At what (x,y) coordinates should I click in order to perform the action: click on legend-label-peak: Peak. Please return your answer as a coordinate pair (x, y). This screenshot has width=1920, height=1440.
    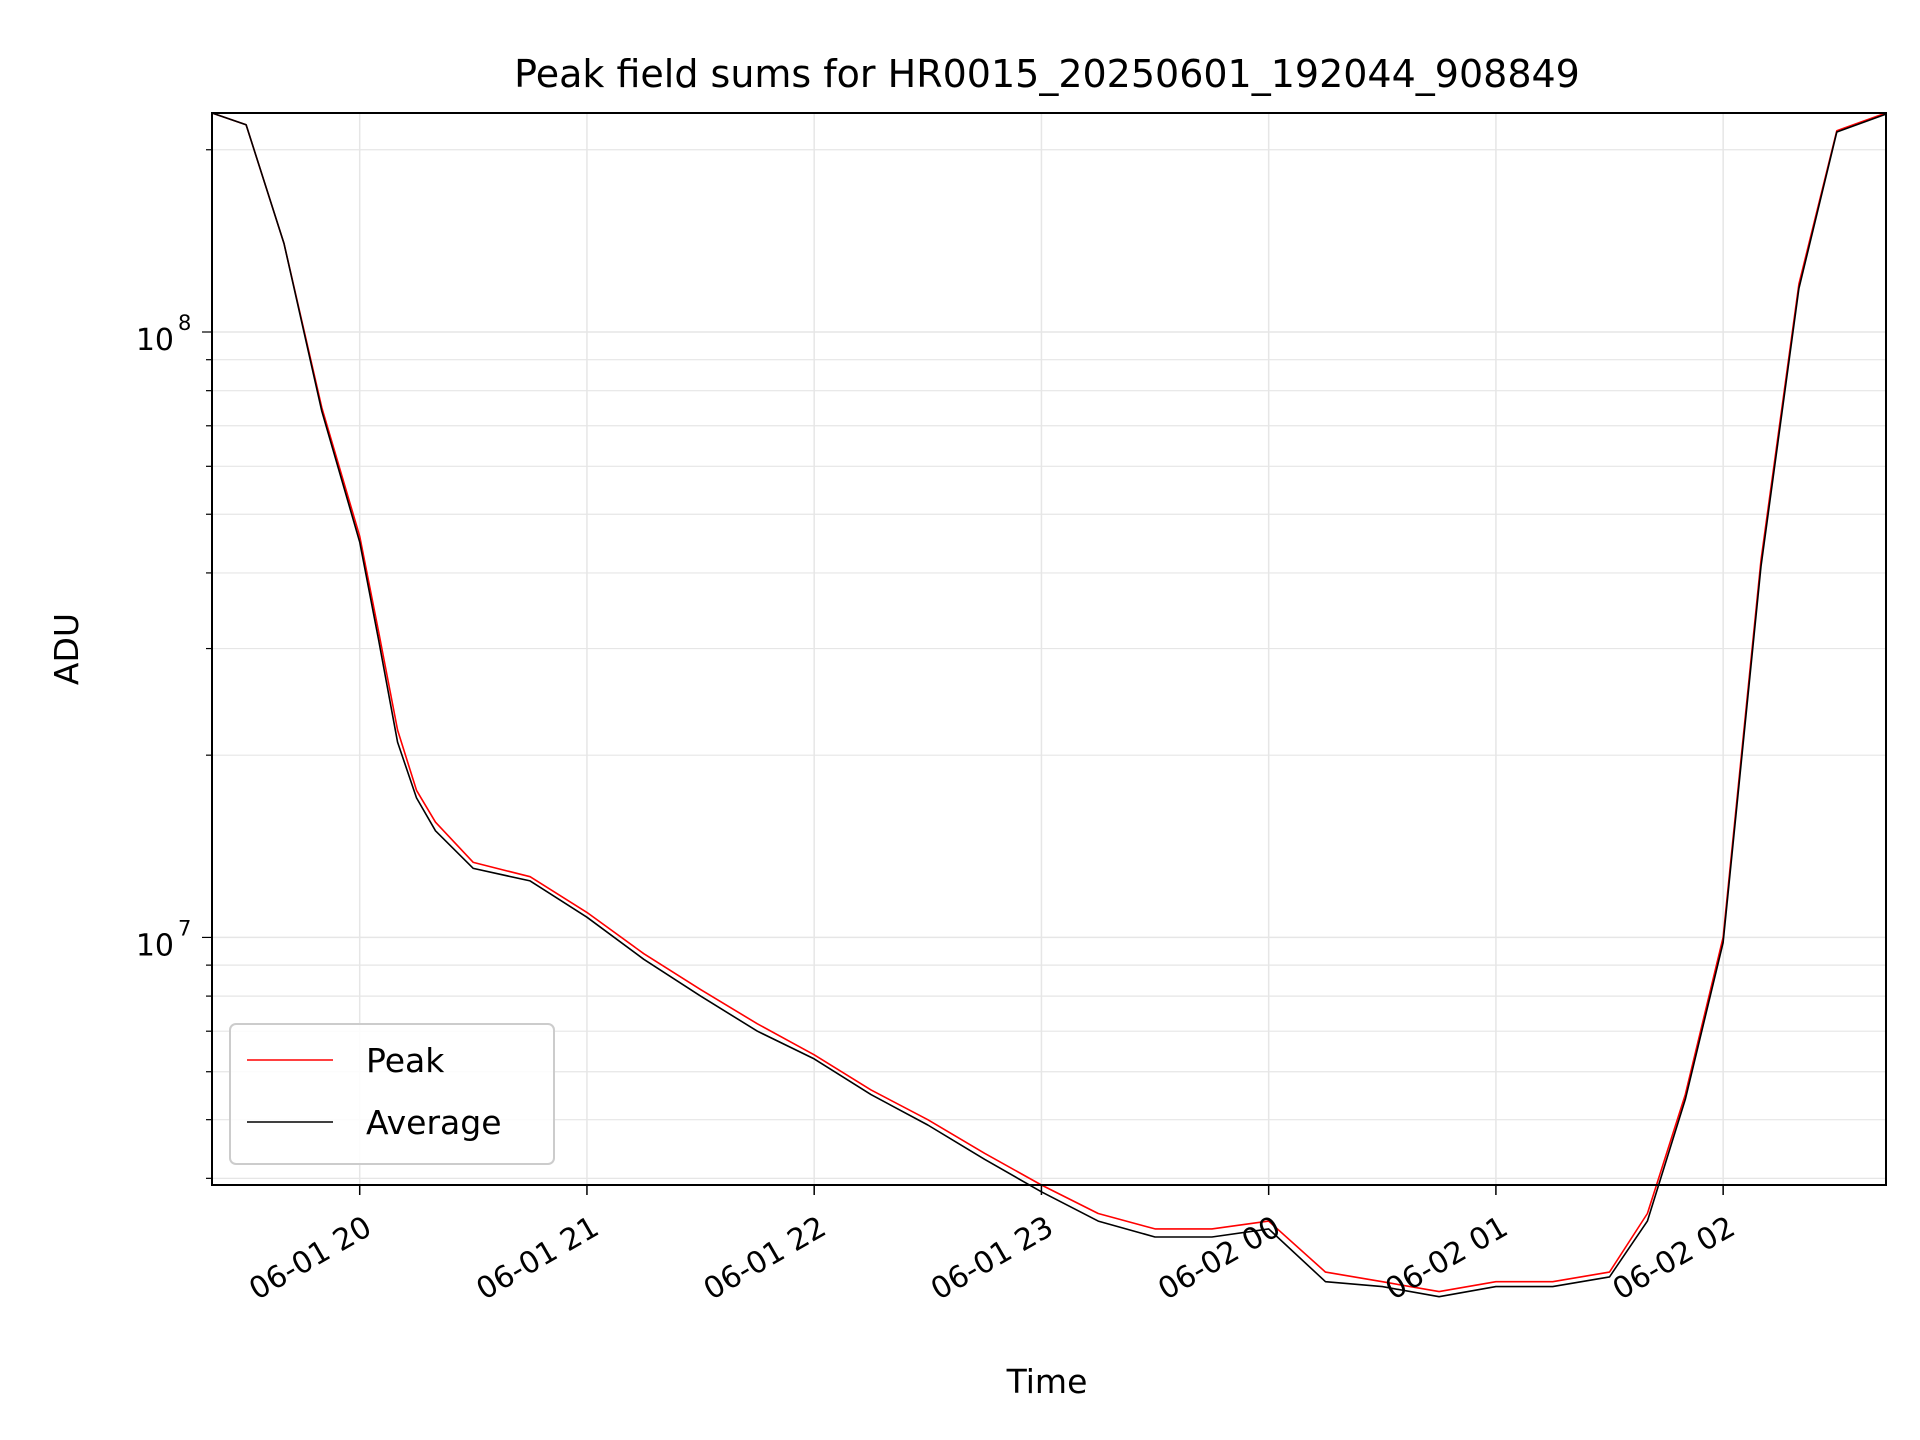
    Looking at the image, I should click on (405, 1060).